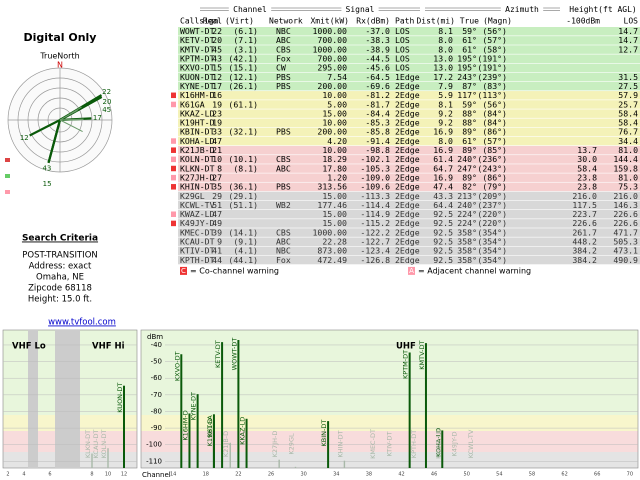 The width and height of the screenshot is (640, 480). Describe the element at coordinates (625, 260) in the screenshot. I see `table-cell: 490.9` at that location.